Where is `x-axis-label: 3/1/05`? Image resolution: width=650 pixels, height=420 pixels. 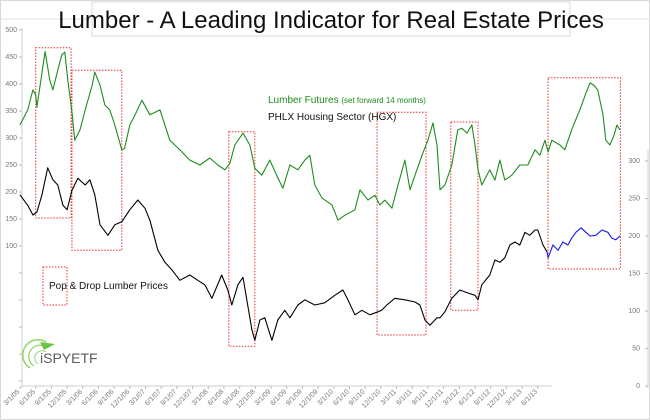
x-axis-label: 3/1/05 is located at coordinates (12, 397).